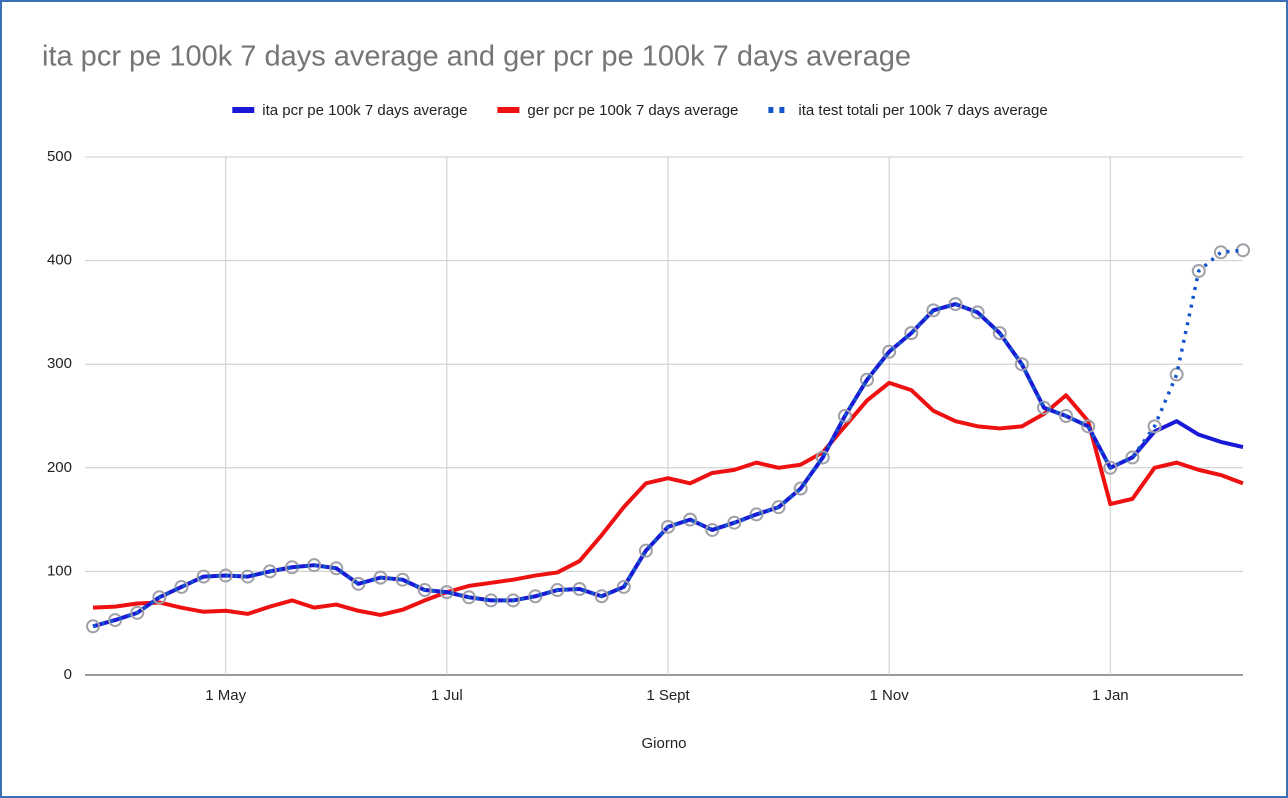 This screenshot has height=798, width=1288. I want to click on y-tick-label: 300, so click(59, 363).